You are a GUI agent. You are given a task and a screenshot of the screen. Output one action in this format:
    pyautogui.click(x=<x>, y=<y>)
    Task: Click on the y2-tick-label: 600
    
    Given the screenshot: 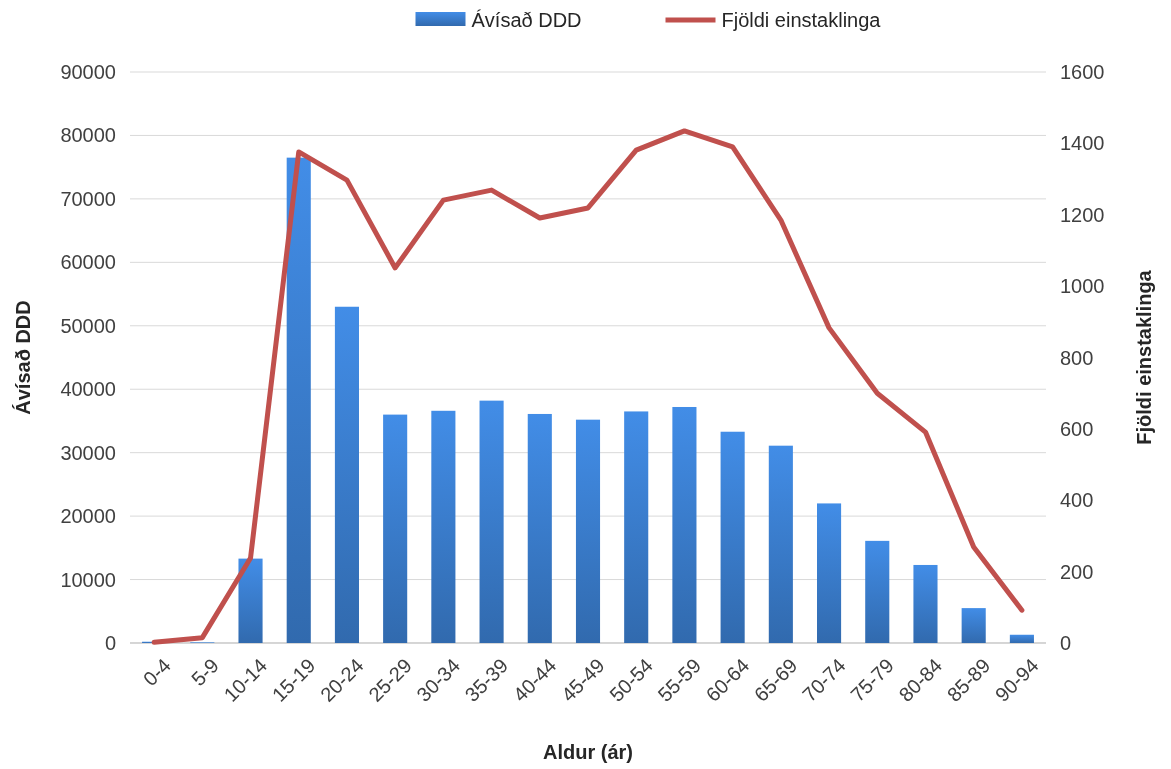 What is the action you would take?
    pyautogui.click(x=1077, y=428)
    